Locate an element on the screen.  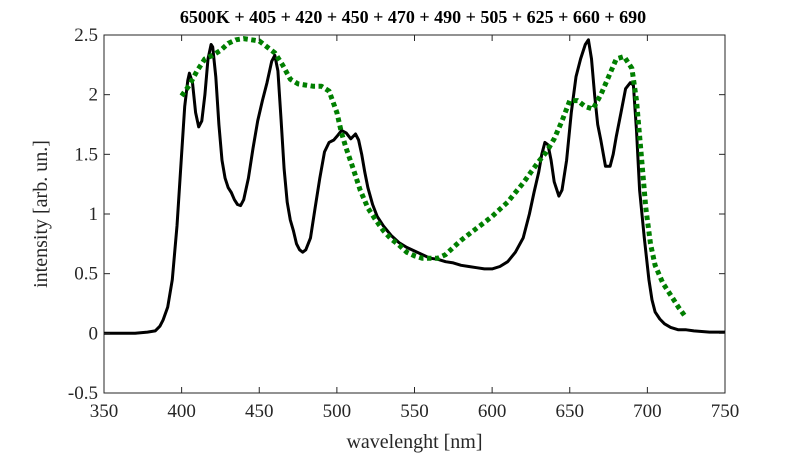
x-tick-label: 350 is located at coordinates (104, 411).